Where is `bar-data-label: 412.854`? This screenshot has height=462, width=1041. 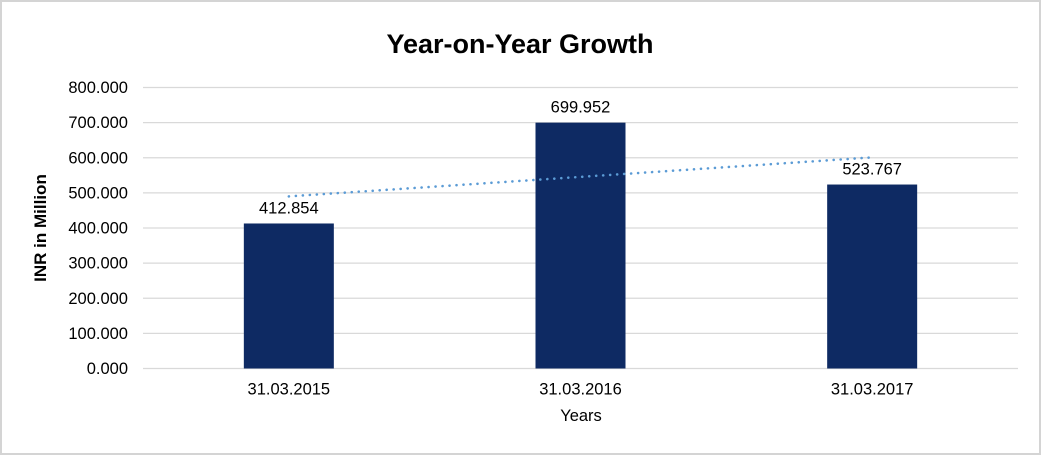
bar-data-label: 412.854 is located at coordinates (289, 208).